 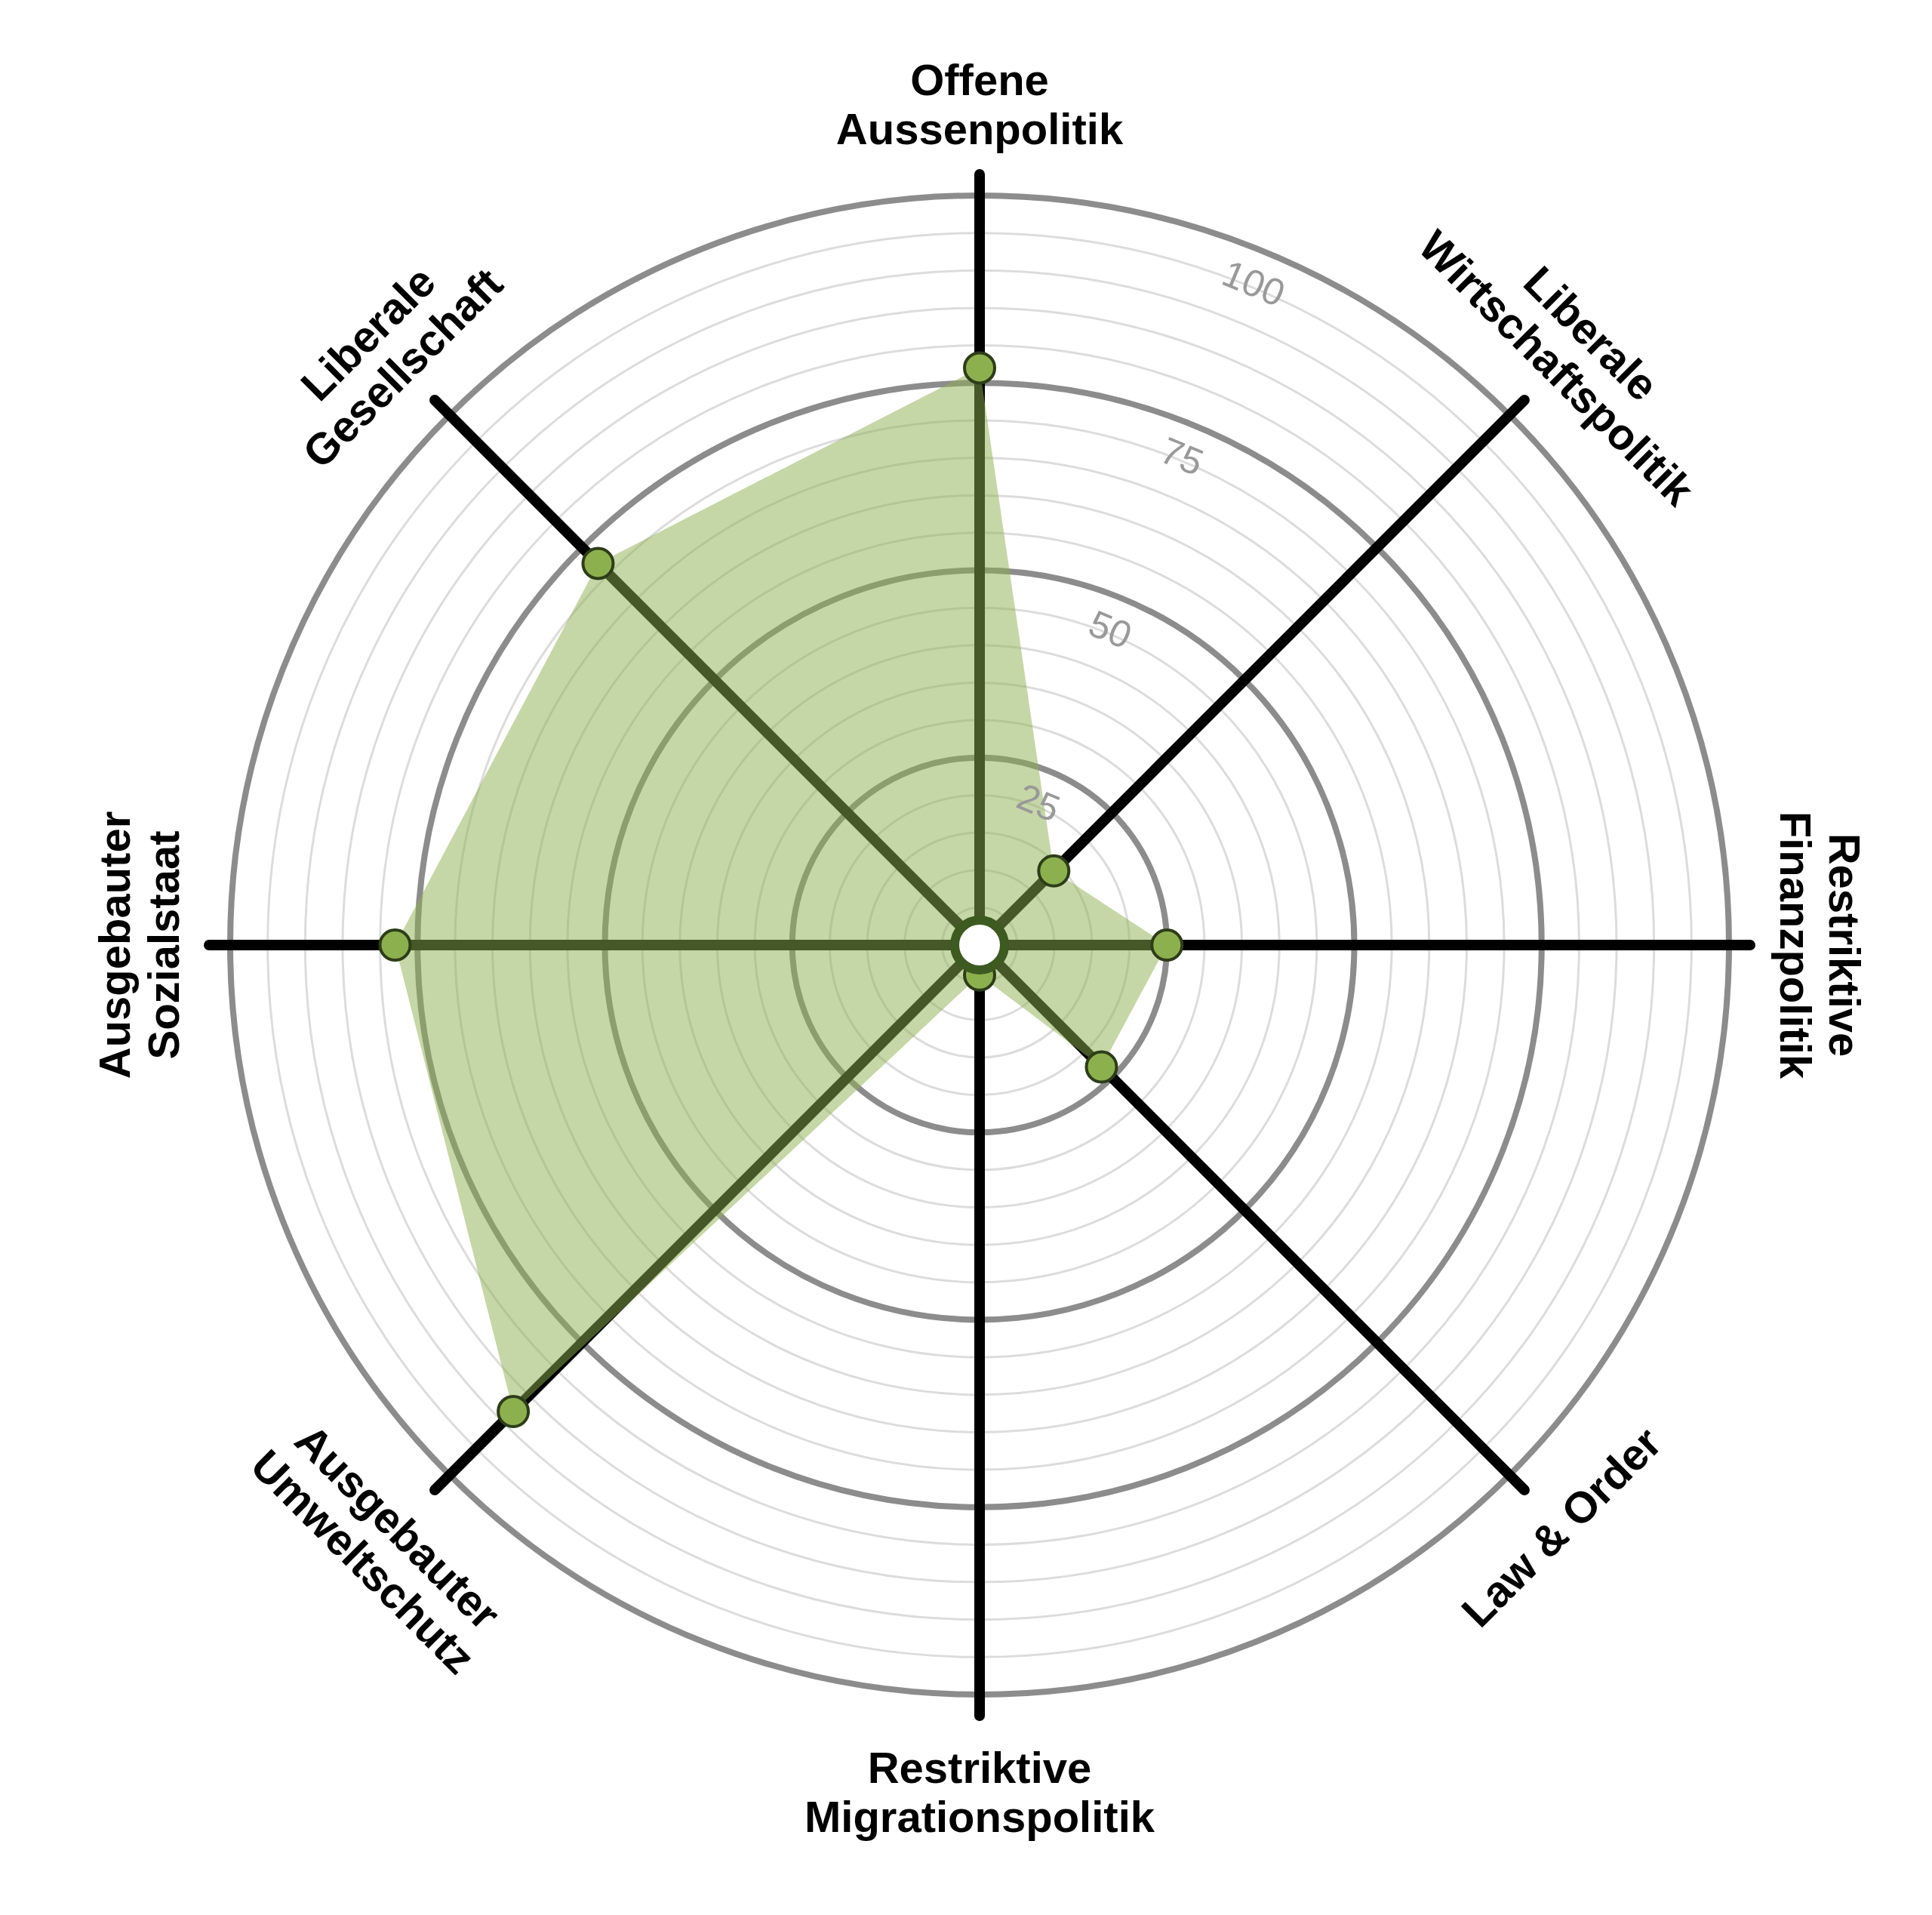 I want to click on y-tick-label: 100, so click(x=1253, y=283).